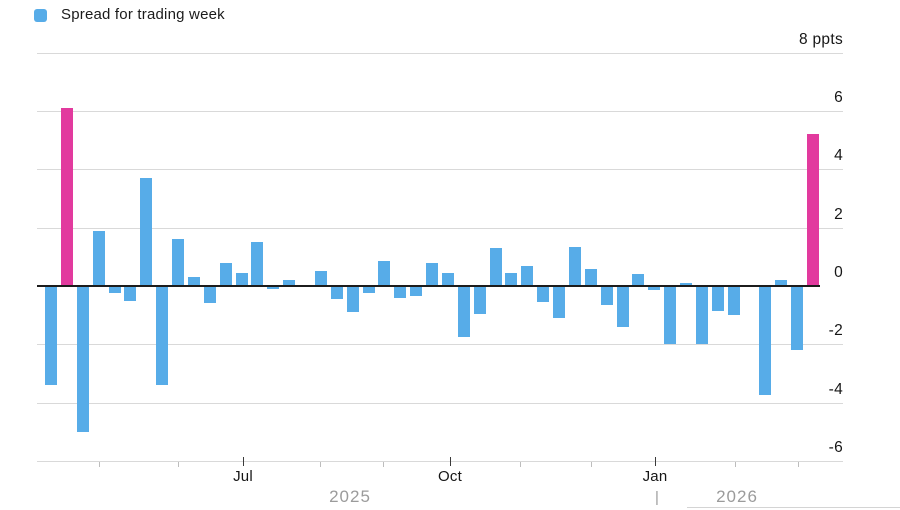 Image resolution: width=900 pixels, height=510 pixels. What do you see at coordinates (440, 461) in the screenshot?
I see `gridline-y--6` at bounding box center [440, 461].